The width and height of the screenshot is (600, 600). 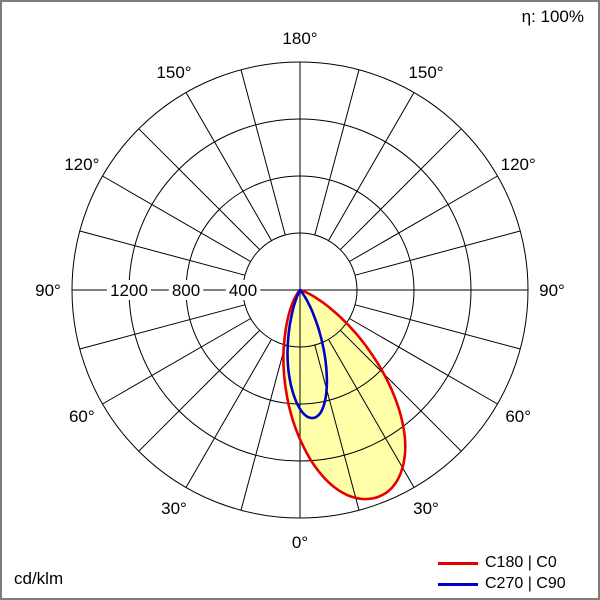 I want to click on svg-text: 800, so click(x=186, y=290).